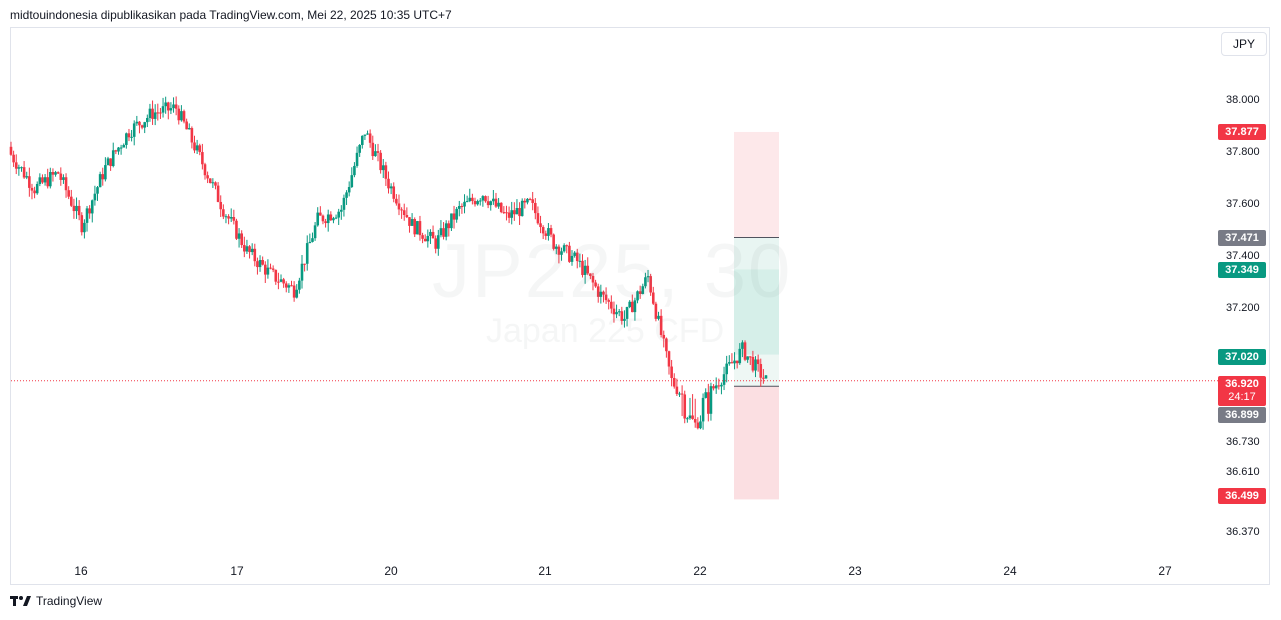 The width and height of the screenshot is (1281, 620). I want to click on reward-zone, so click(756, 312).